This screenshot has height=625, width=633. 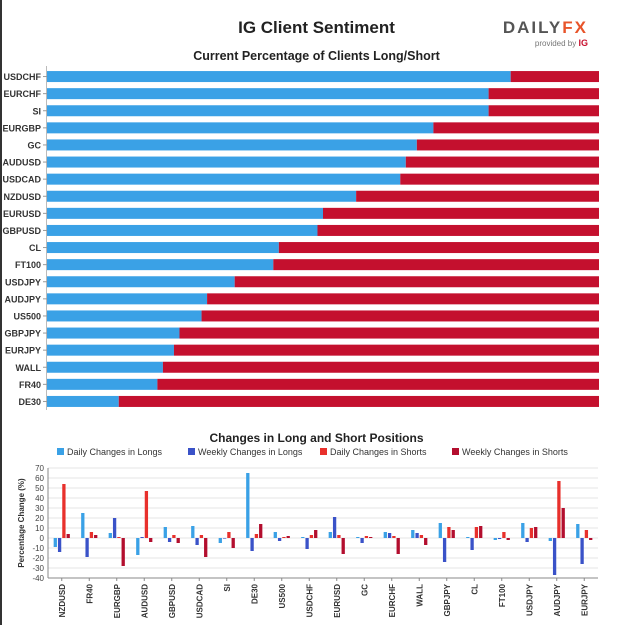 I want to click on change-bar-gc-s2, so click(x=366, y=537).